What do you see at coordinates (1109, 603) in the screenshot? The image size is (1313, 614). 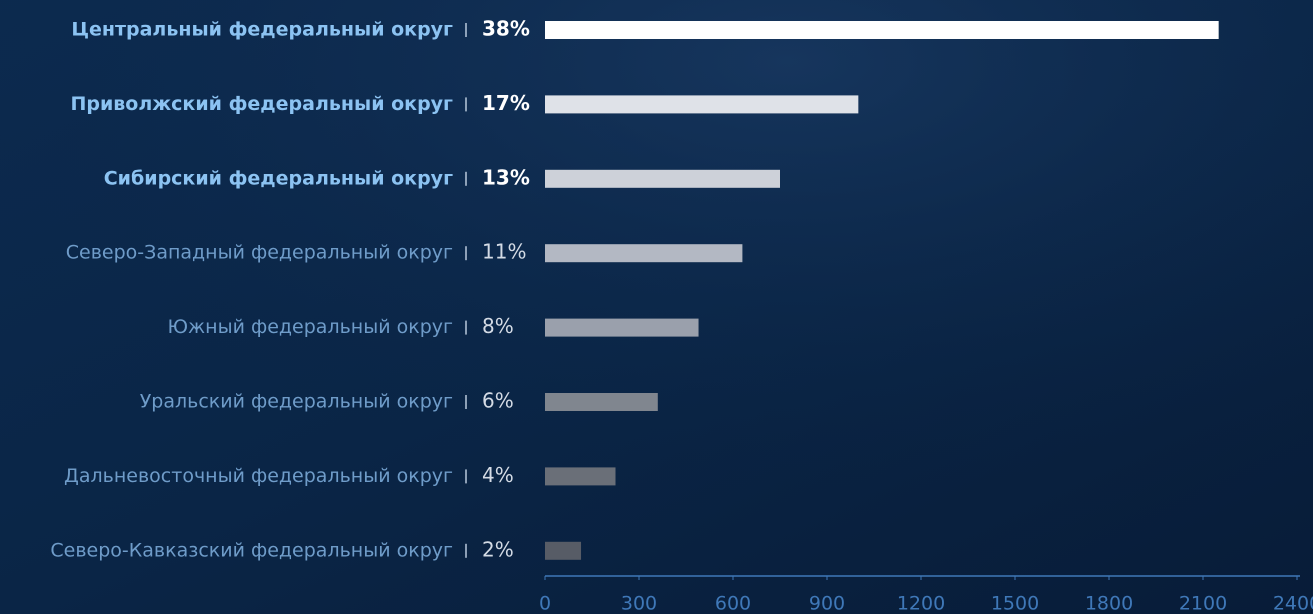 I see `x-tick-label: 1800` at bounding box center [1109, 603].